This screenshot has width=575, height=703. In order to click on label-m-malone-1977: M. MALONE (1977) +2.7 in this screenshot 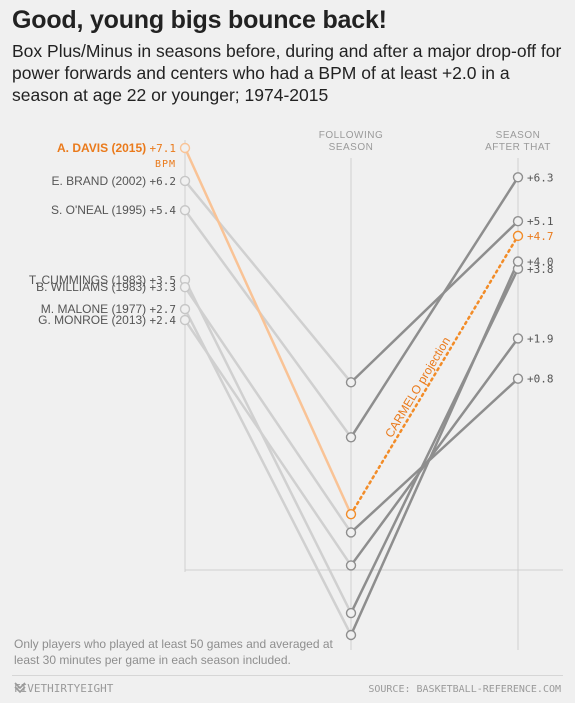, I will do `click(108, 309)`.